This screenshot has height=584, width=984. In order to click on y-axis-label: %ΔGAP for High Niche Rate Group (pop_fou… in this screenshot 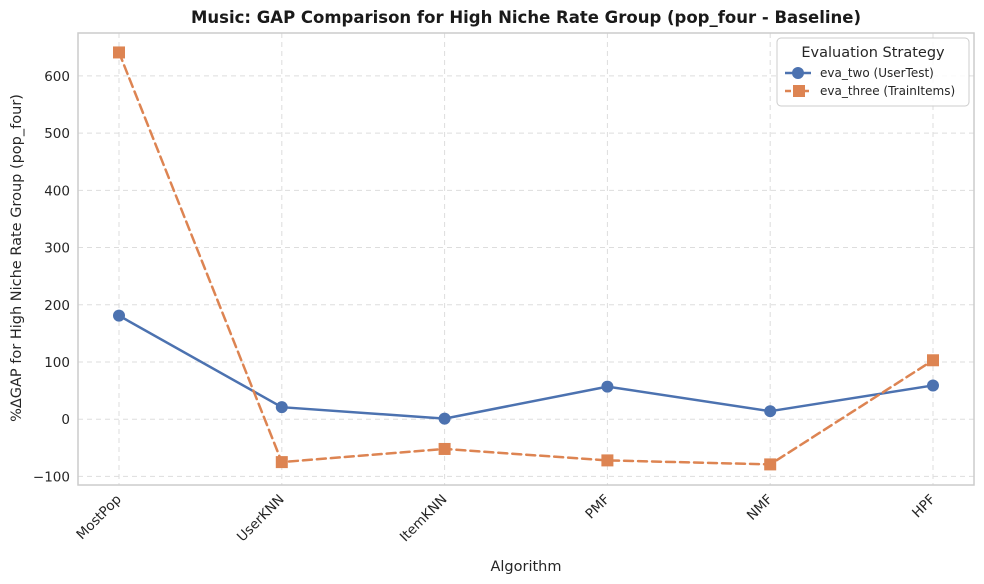, I will do `click(17, 258)`.